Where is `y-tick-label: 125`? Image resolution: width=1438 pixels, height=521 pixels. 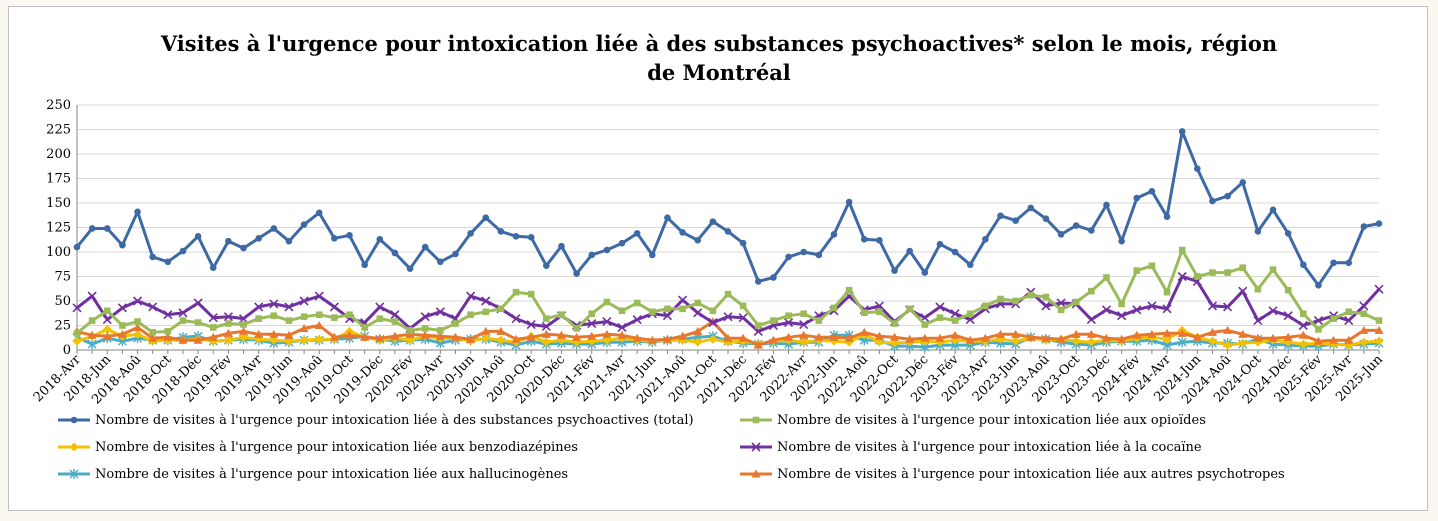 y-tick-label: 125 is located at coordinates (58, 228).